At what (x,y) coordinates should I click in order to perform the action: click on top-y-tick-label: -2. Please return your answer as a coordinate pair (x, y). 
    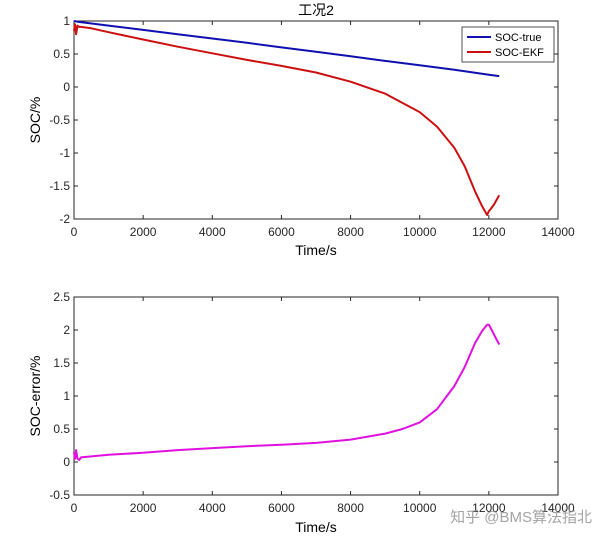
    Looking at the image, I should click on (64, 219).